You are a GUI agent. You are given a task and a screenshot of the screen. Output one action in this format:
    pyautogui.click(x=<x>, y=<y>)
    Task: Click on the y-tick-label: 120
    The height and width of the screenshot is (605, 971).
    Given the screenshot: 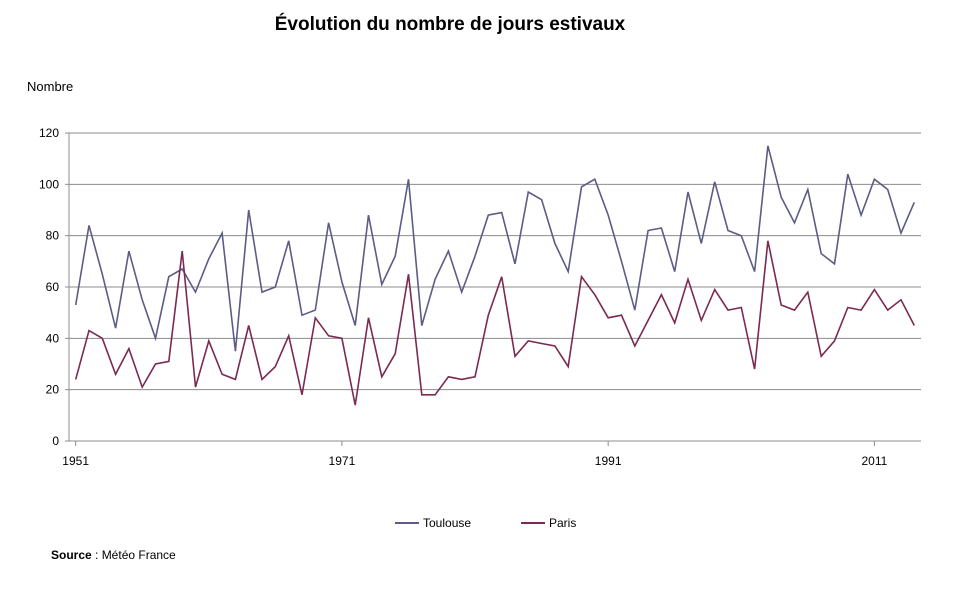 What is the action you would take?
    pyautogui.click(x=49, y=133)
    